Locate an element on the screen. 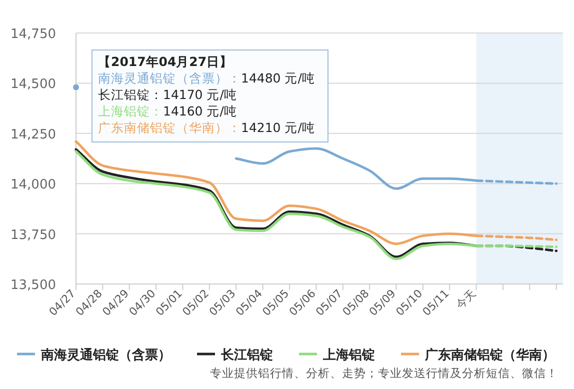  annotation: 广东南储铝锭（华南）：14210 元/吨 is located at coordinates (206, 127).